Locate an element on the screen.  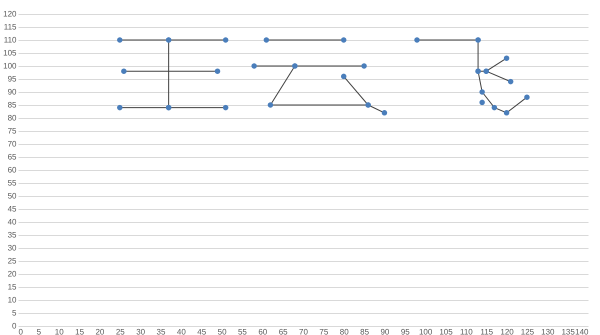
y-tick-label: 45 is located at coordinates (13, 209).